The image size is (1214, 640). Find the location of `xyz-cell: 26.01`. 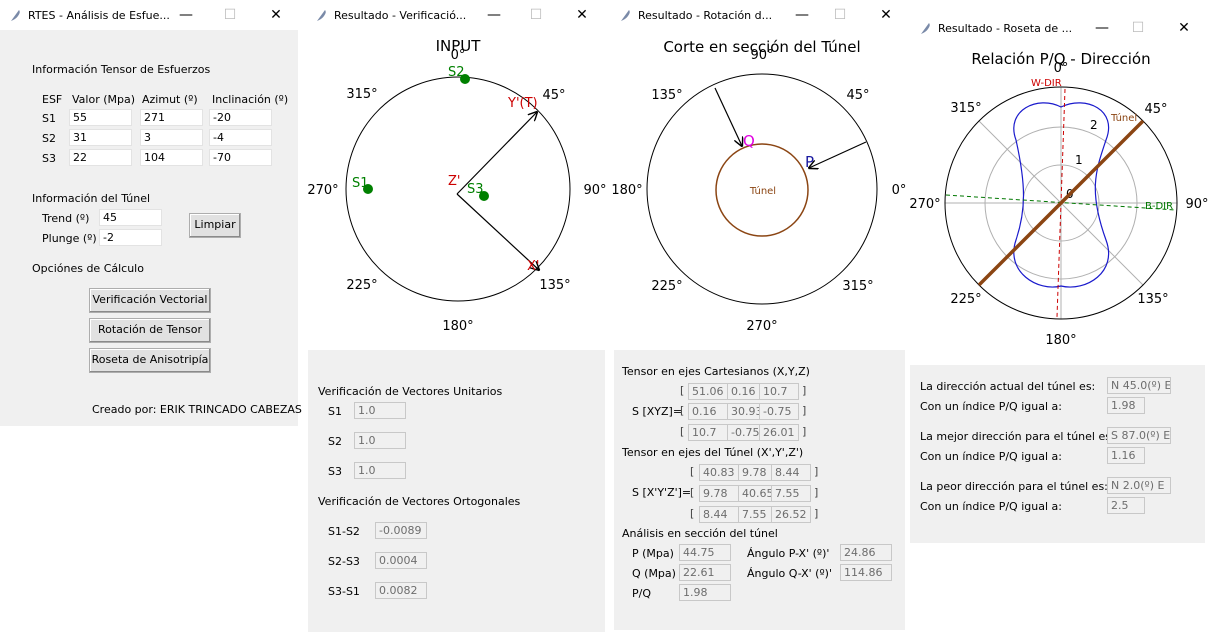

xyz-cell: 26.01 is located at coordinates (779, 432).